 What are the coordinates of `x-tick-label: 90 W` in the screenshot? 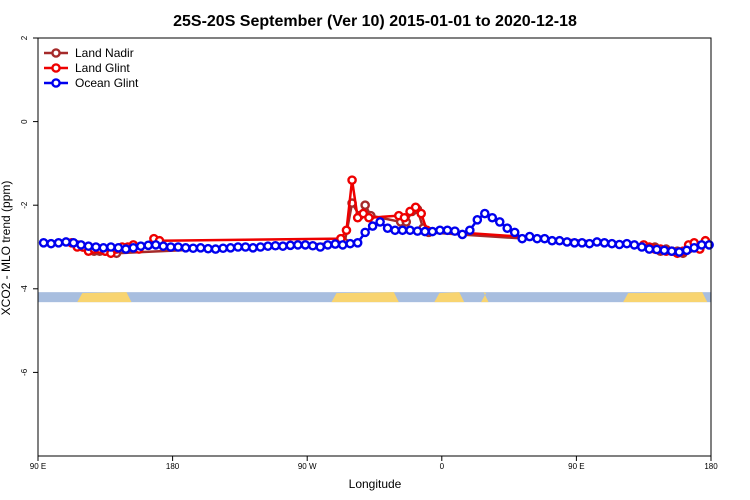 It's located at (307, 466).